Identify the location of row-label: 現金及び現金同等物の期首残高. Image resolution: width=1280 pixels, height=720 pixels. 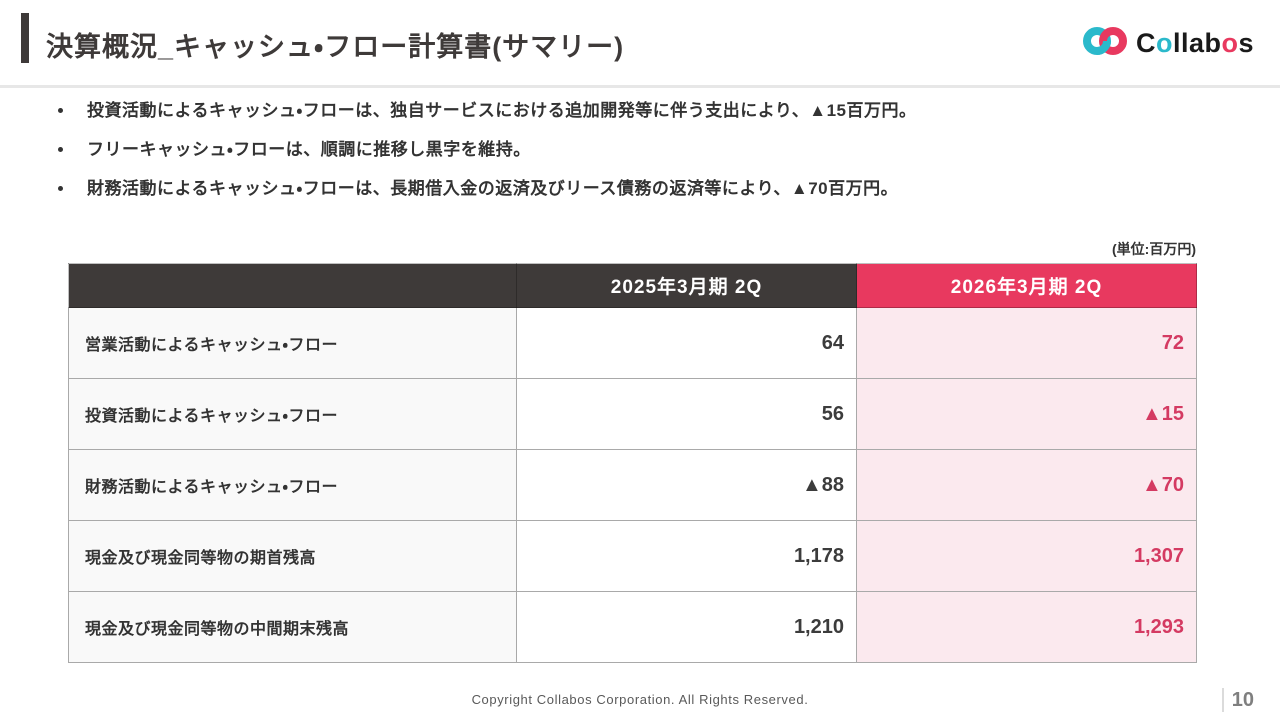
(292, 556).